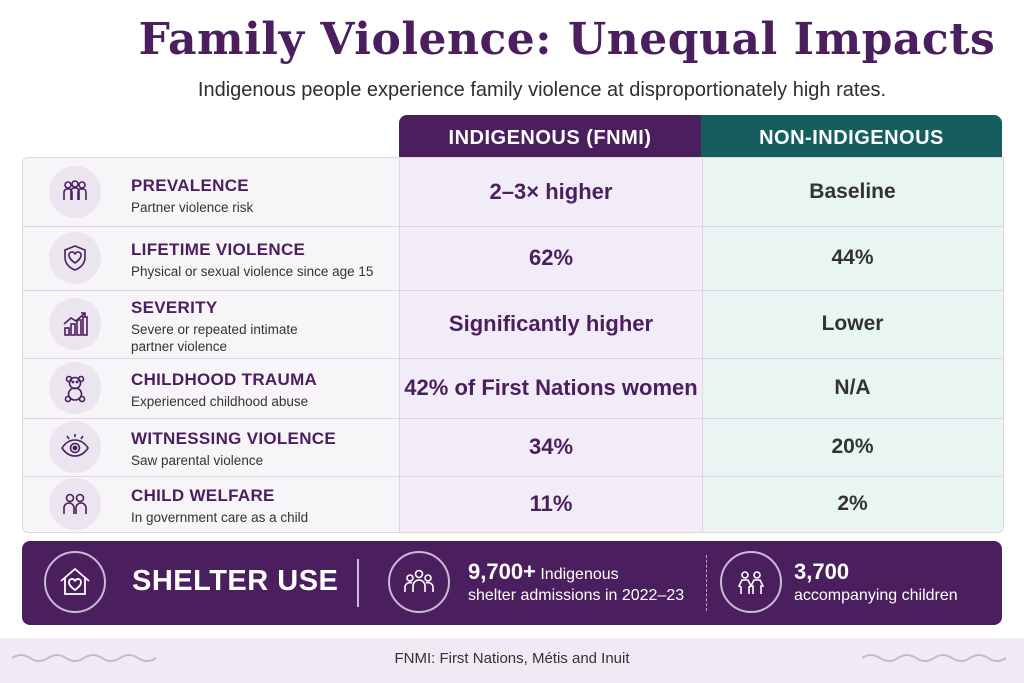 This screenshot has height=683, width=1024. I want to click on eye-icon, so click(75, 447).